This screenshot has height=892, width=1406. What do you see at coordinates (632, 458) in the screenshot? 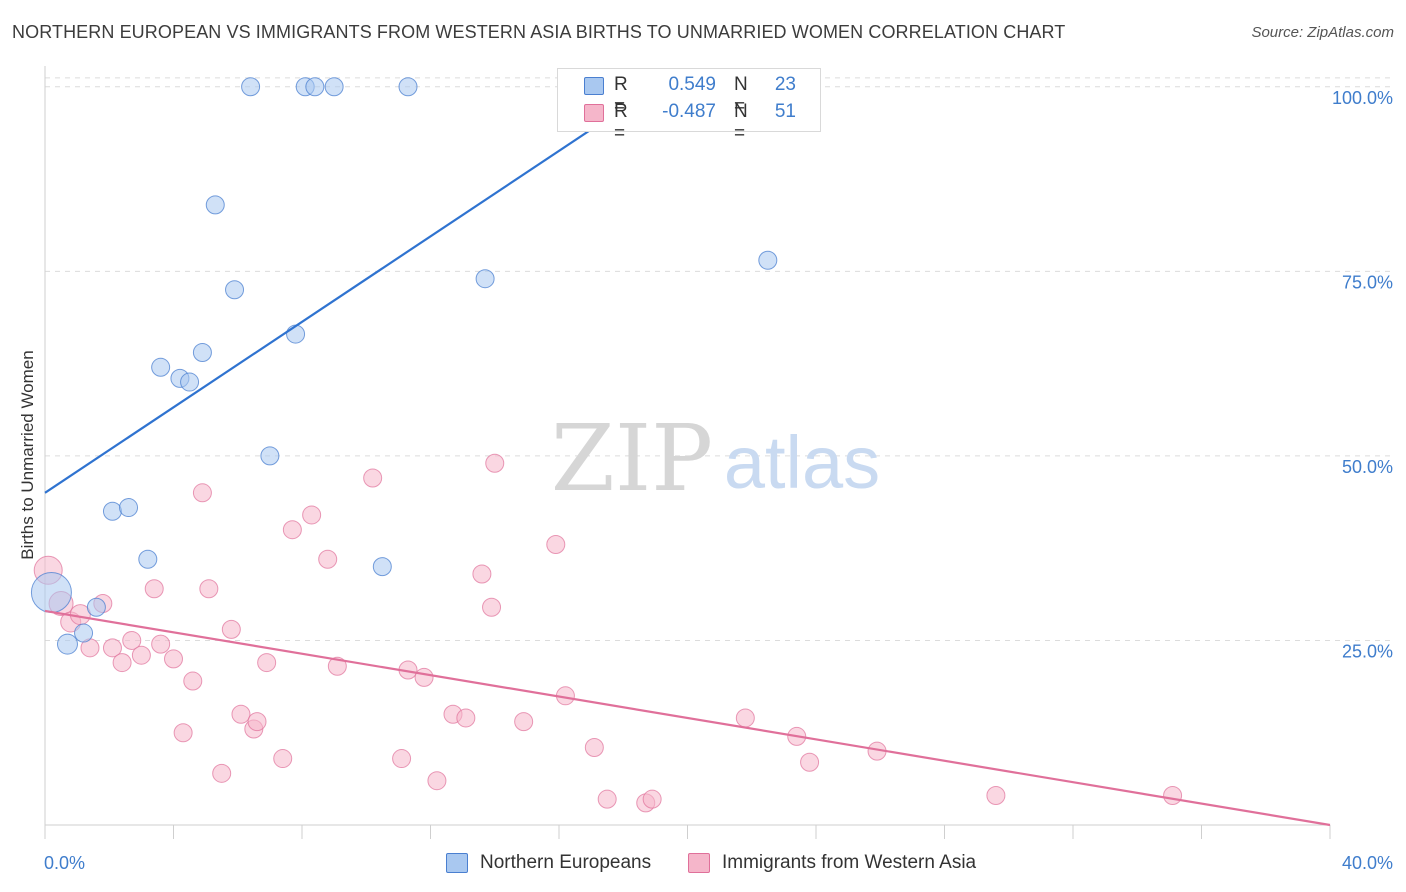
I see `watermark-zip: ZIP` at bounding box center [632, 458].